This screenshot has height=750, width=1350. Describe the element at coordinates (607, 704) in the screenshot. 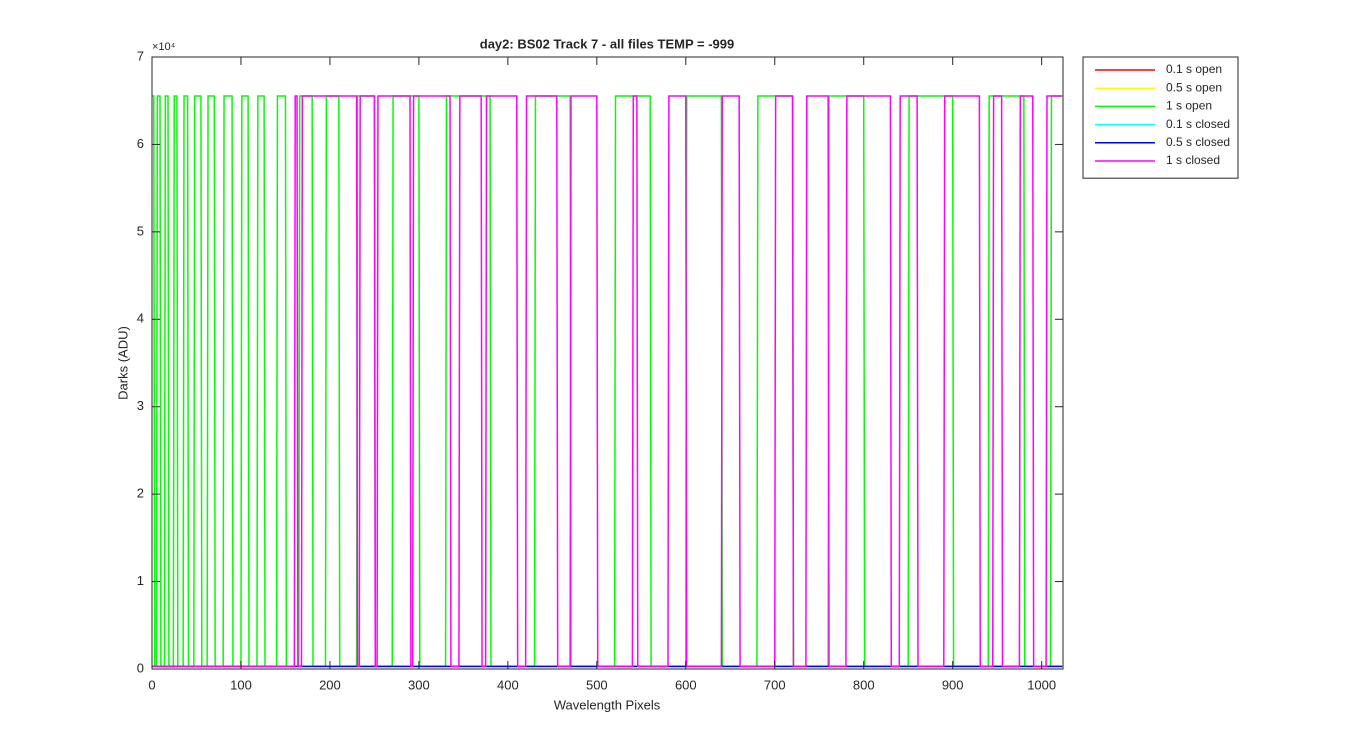

I see `x-axis-label: Wavelength Pixels` at that location.